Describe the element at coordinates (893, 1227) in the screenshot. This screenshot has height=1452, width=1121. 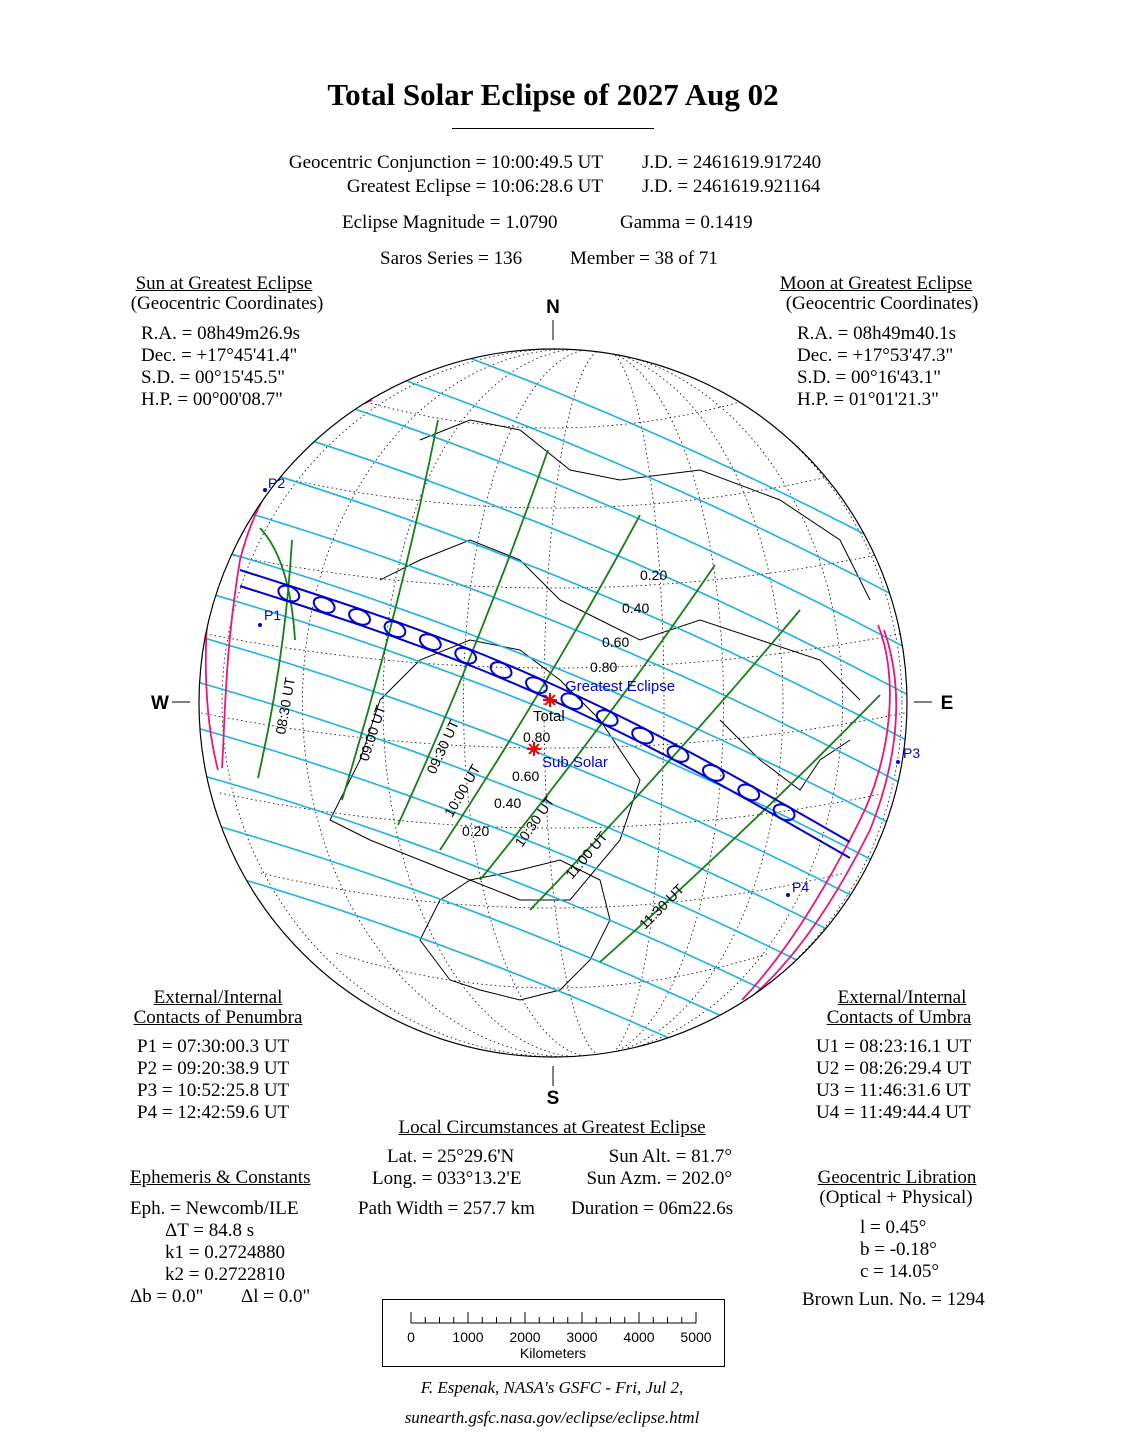
I see `libration-l: l = 0.45°` at that location.